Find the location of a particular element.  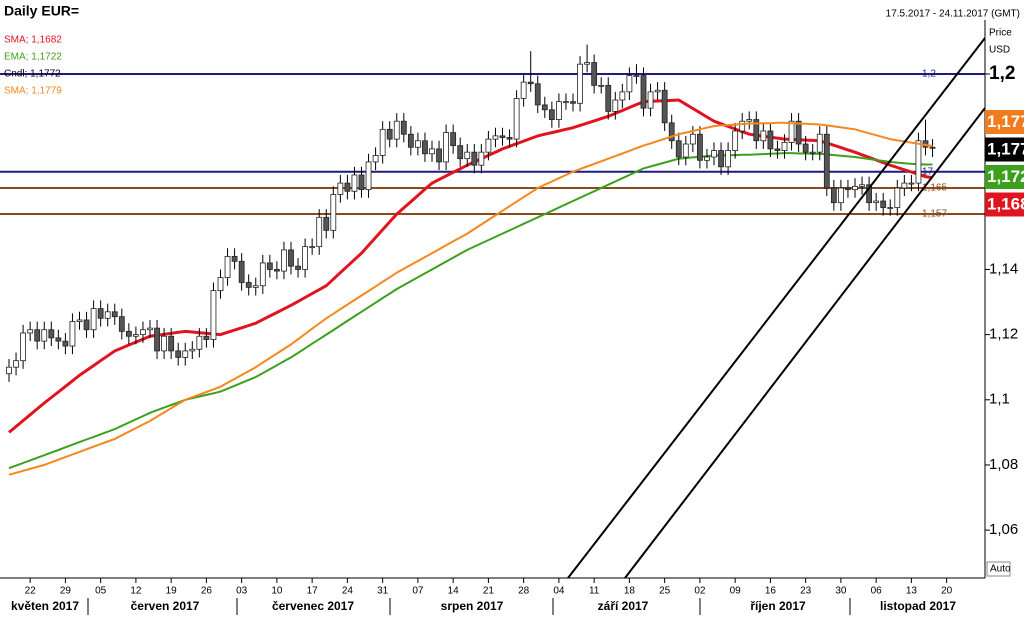

month-label: listopad 2017 is located at coordinates (918, 606).